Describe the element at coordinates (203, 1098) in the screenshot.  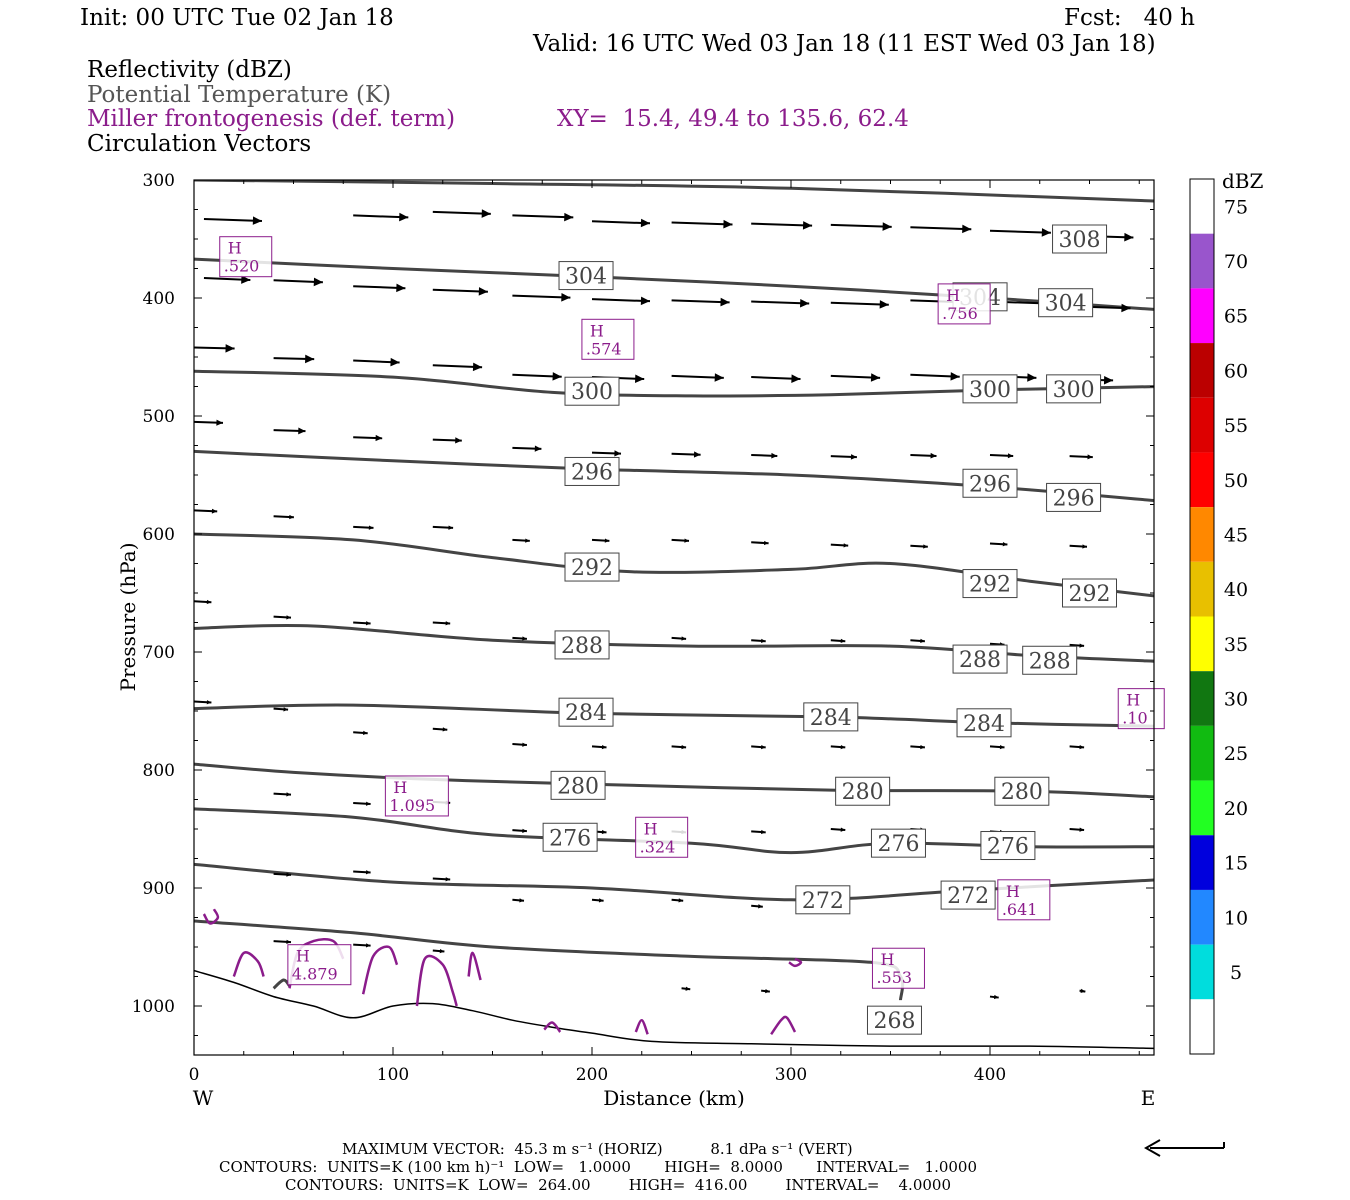
I see `x-axis-west-label: W` at that location.